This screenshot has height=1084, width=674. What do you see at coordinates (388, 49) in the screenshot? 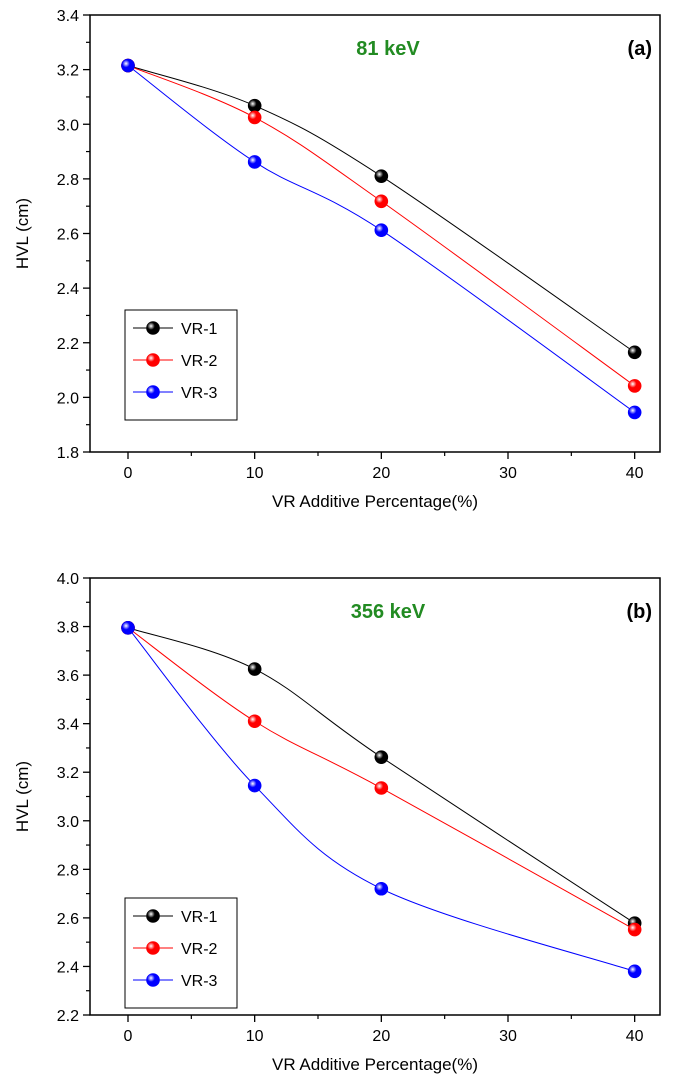
I see `energy-annotation: 81 keV` at bounding box center [388, 49].